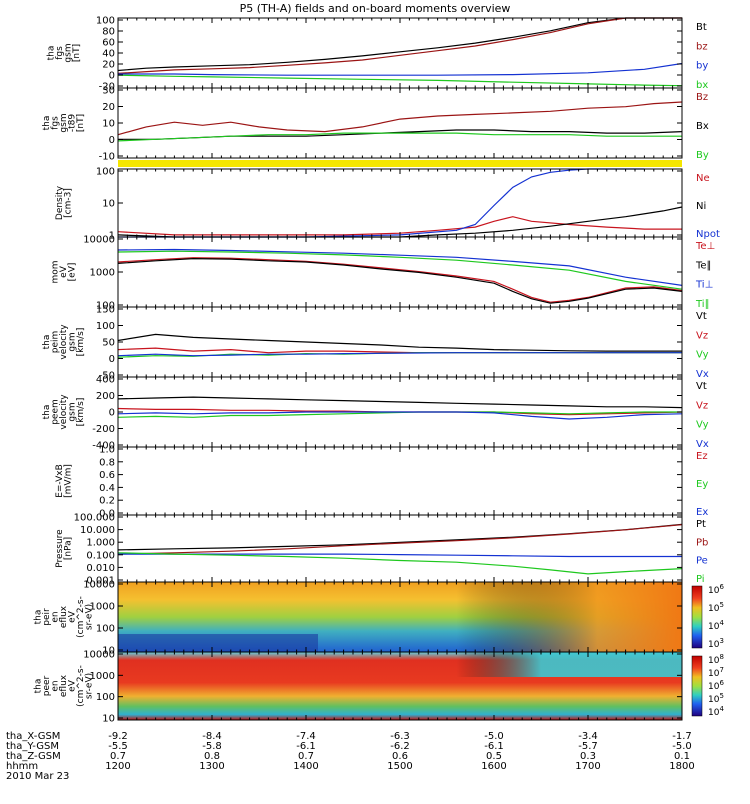  I want to click on legend-Vz: Vz, so click(702, 405).